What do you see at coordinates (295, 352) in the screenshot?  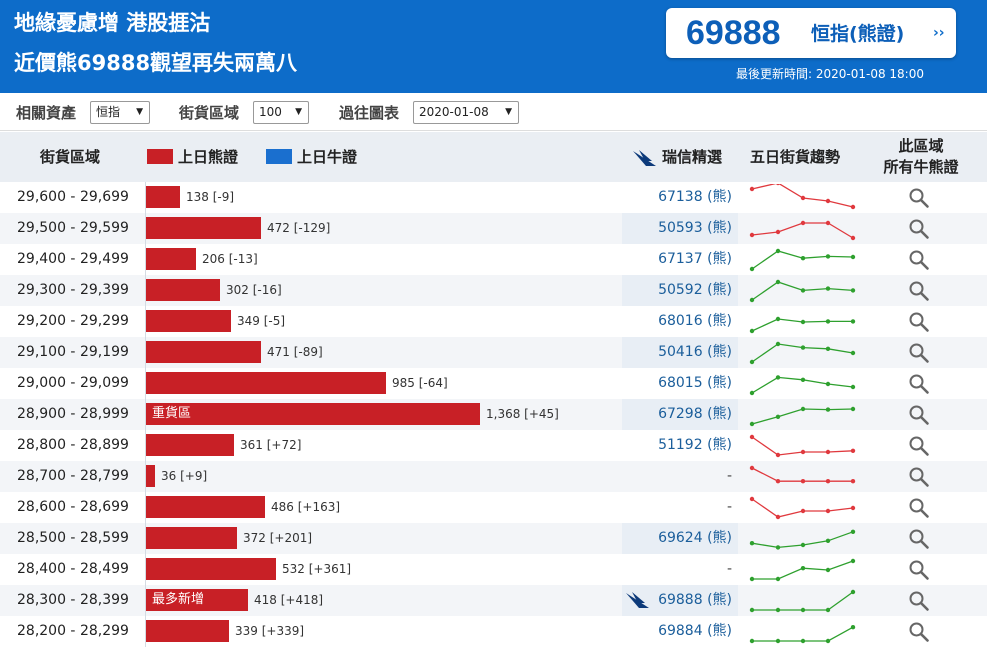 I see `bar-value-label: 471 [-89]` at bounding box center [295, 352].